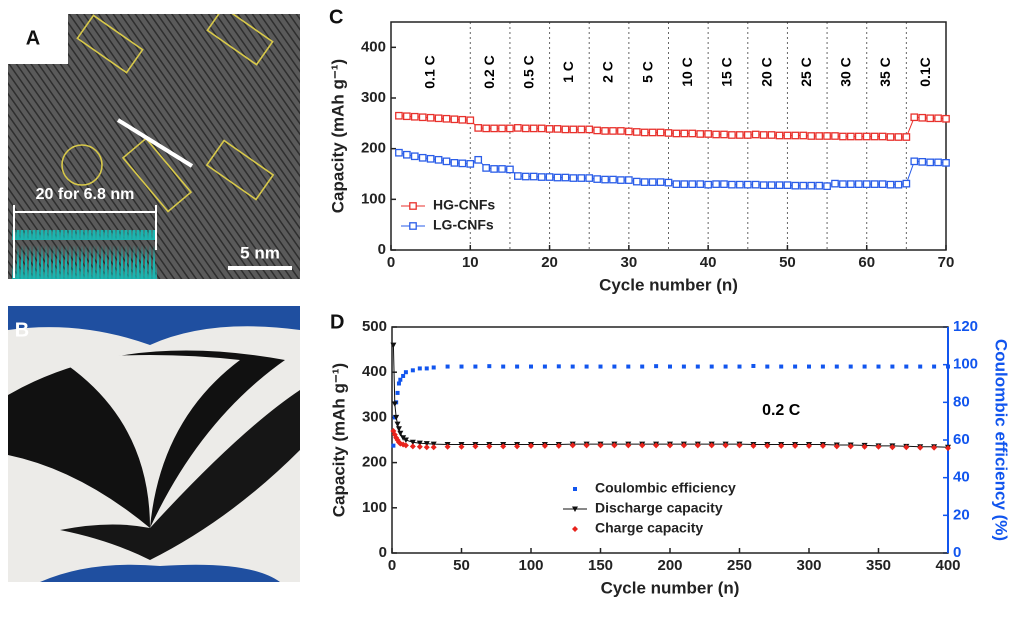 This screenshot has height=617, width=1019. What do you see at coordinates (659, 508) in the screenshot?
I see `legend-label: Discharge capacity` at bounding box center [659, 508].